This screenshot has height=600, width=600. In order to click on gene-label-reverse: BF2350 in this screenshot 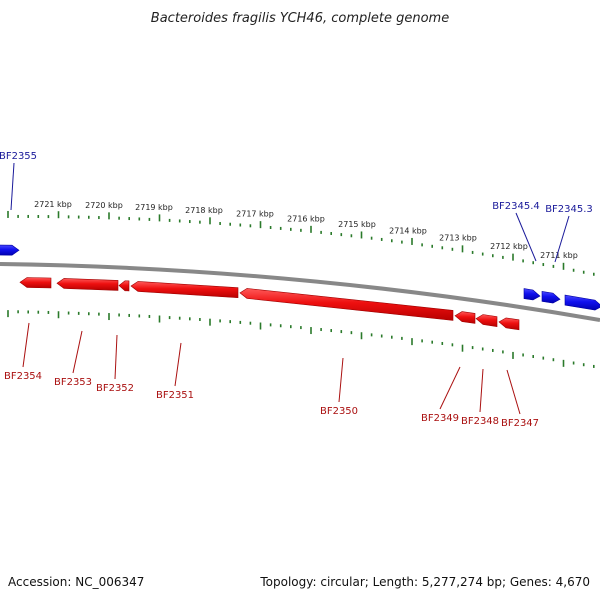, I will do `click(339, 411)`.